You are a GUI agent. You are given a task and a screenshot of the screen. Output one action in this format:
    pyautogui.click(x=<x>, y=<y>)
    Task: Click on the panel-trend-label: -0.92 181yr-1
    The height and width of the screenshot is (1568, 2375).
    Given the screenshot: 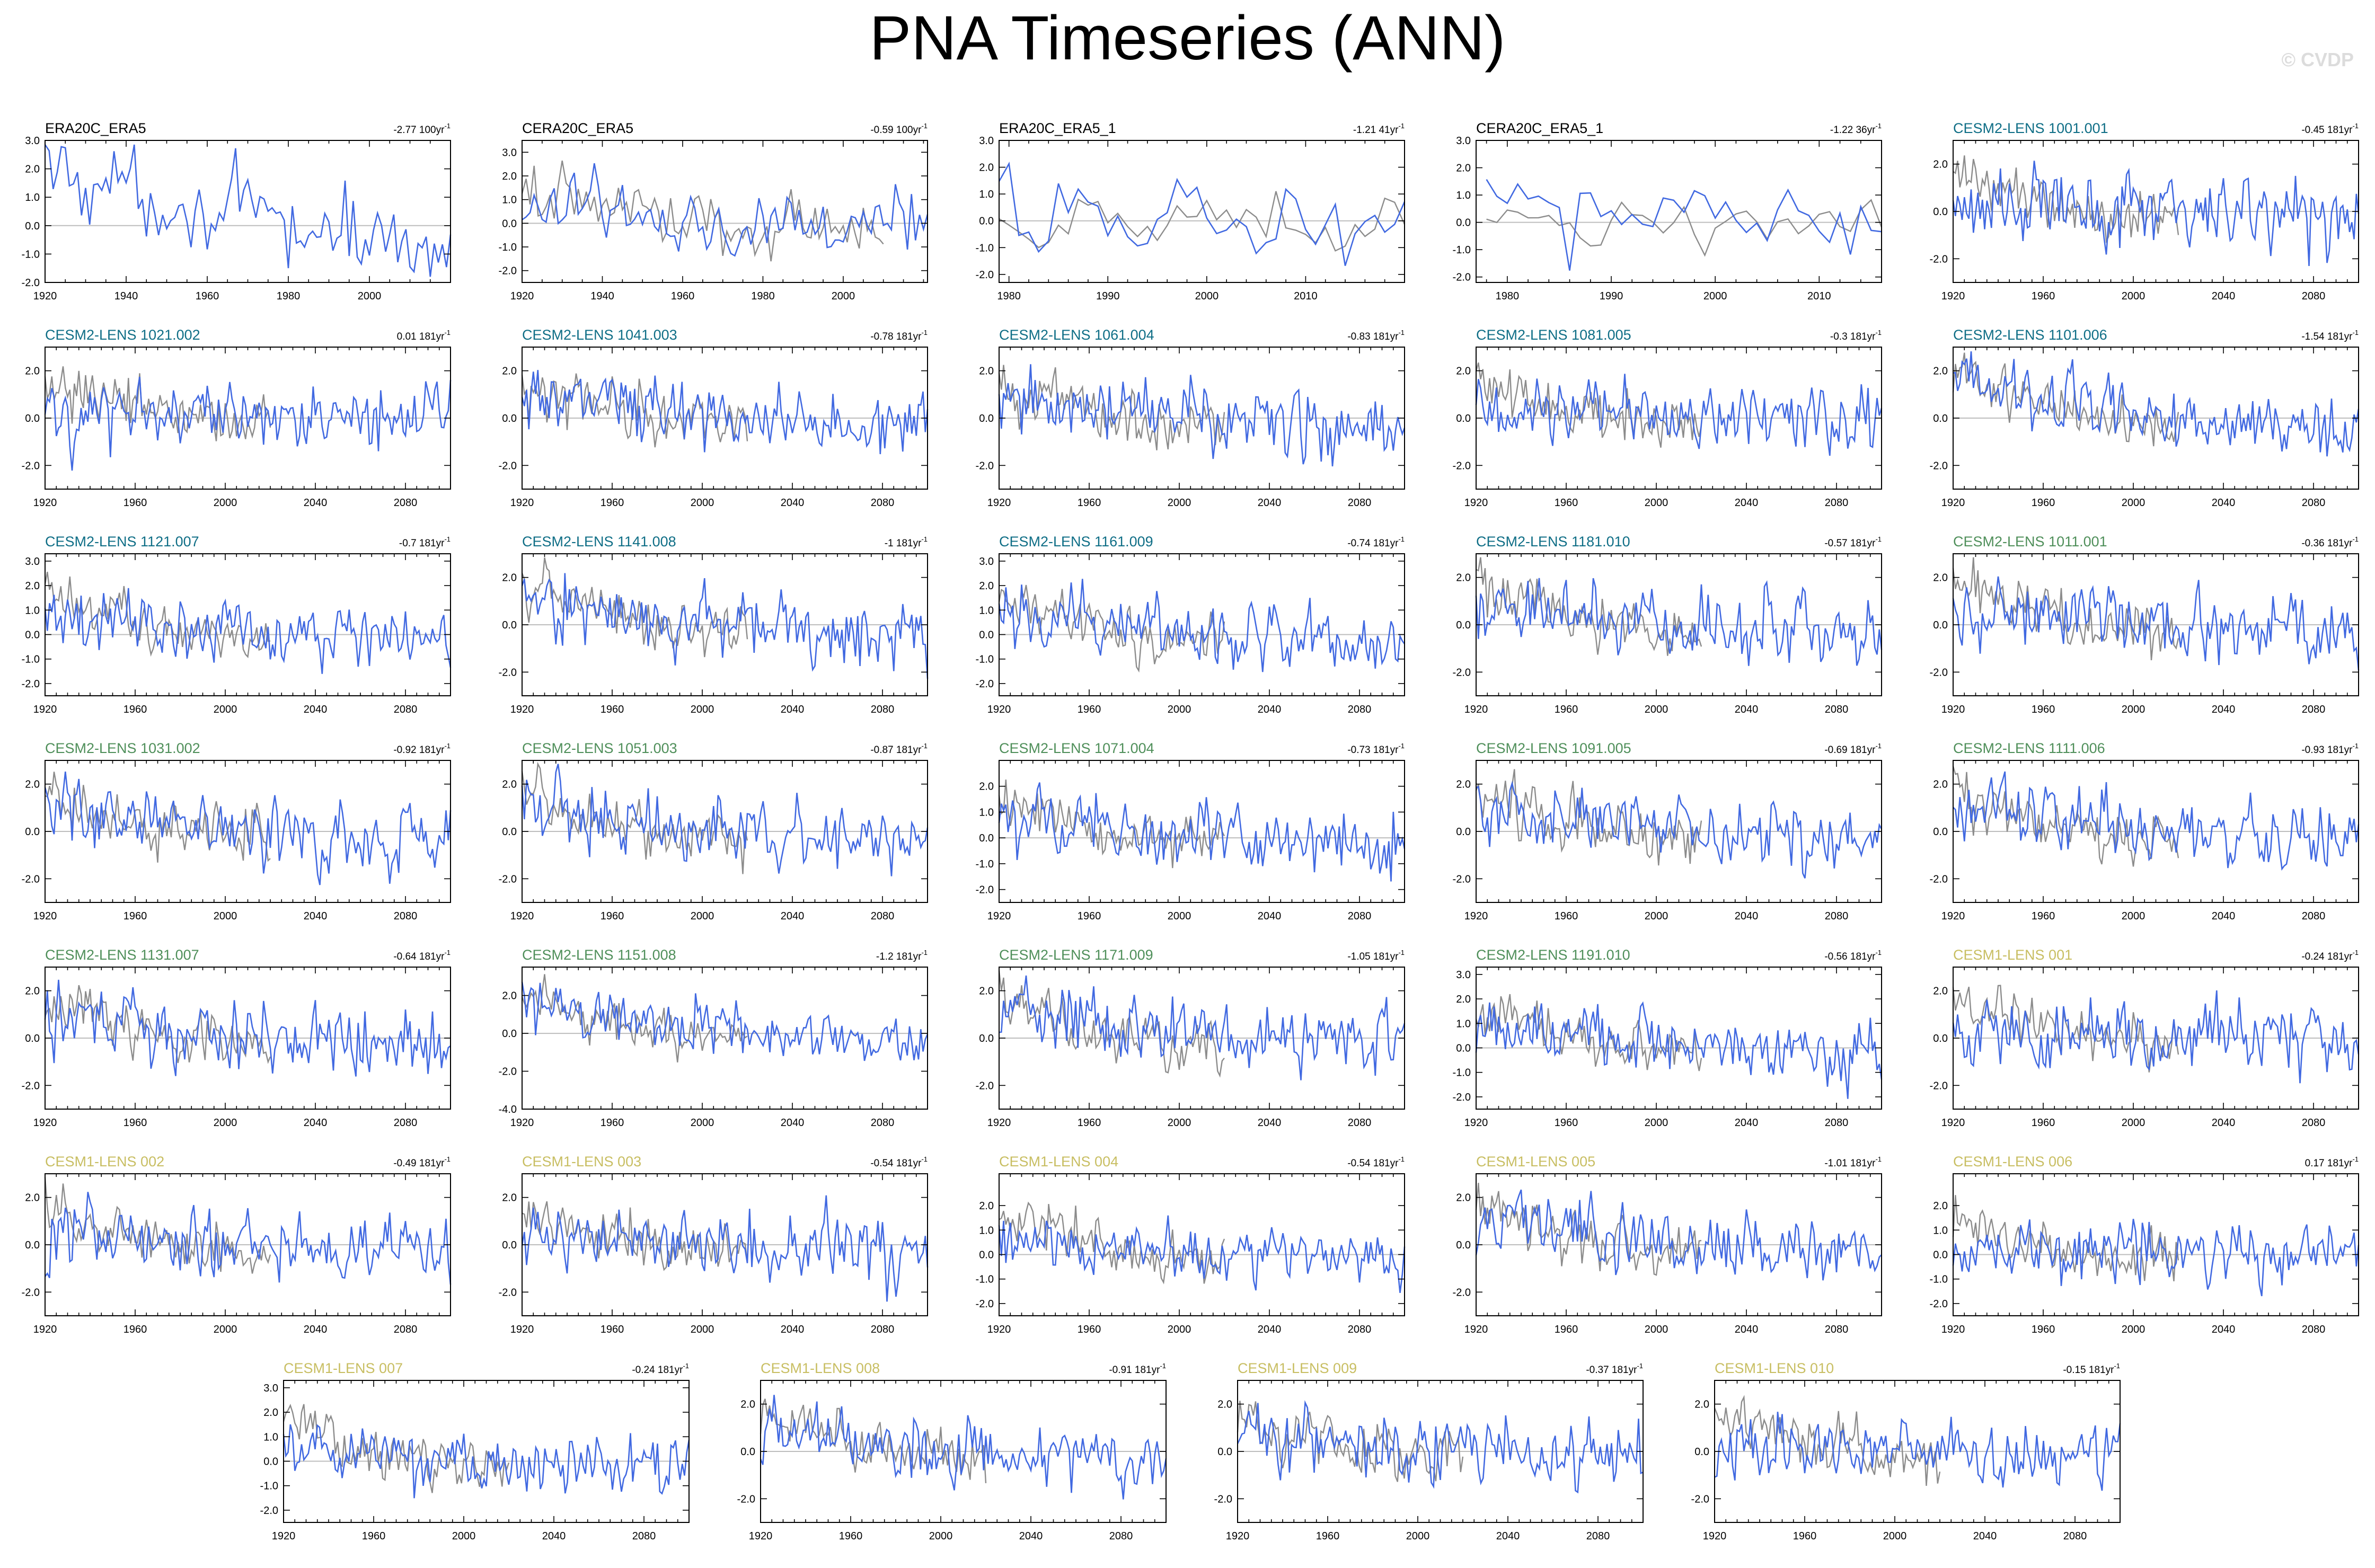 What is the action you would take?
    pyautogui.click(x=422, y=749)
    